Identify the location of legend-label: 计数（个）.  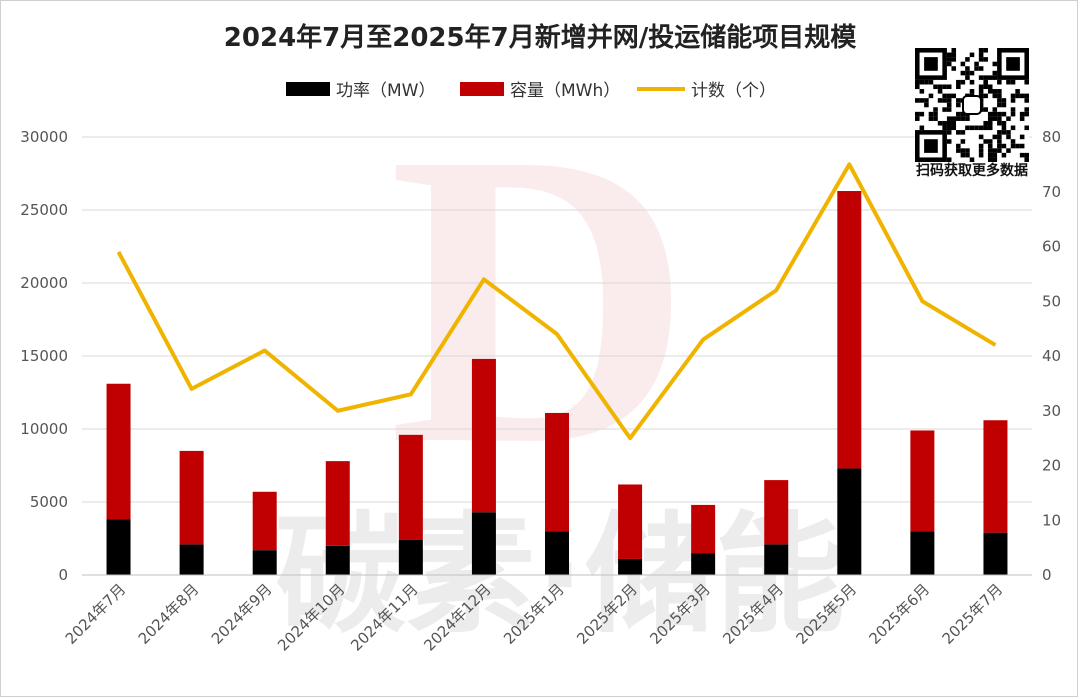
(733, 91).